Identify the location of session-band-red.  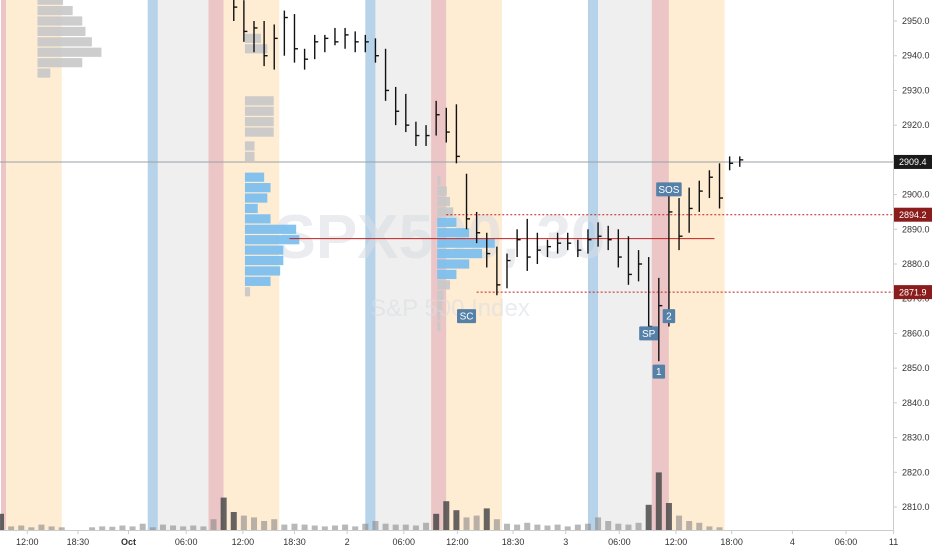
(4, 265).